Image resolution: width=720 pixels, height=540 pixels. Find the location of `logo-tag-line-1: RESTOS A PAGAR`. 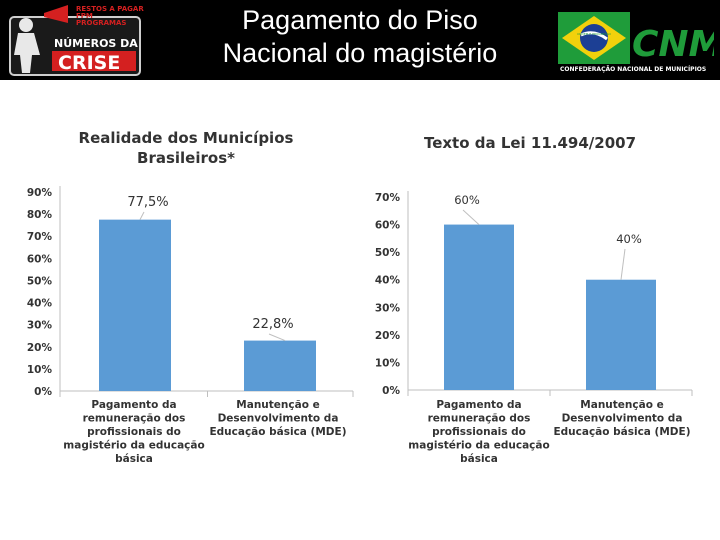

logo-tag-line-1: RESTOS A PAGAR is located at coordinates (110, 9).